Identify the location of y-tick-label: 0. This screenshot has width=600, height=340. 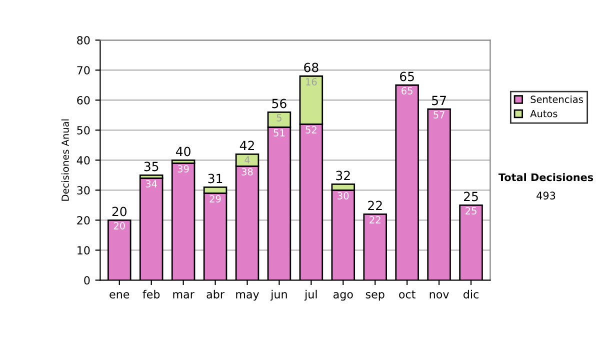
(87, 280).